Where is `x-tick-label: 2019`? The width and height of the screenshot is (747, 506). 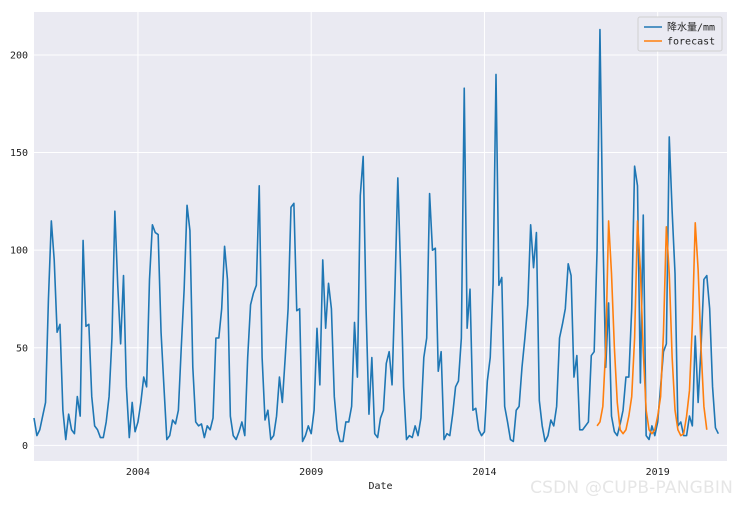 x-tick-label: 2019 is located at coordinates (658, 472).